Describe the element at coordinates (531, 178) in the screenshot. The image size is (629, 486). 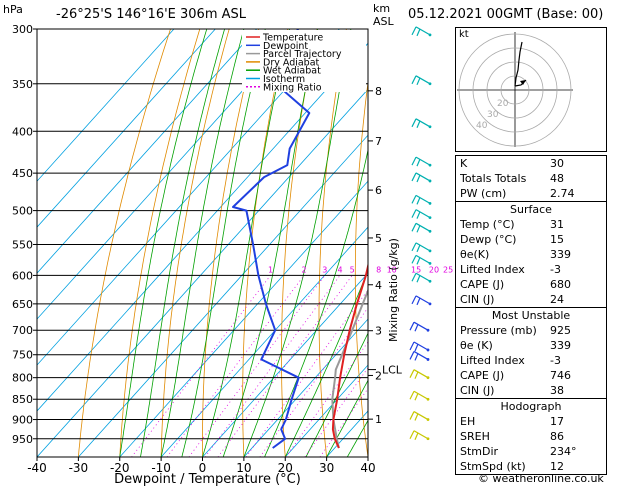
I see `totals-totals-row: Totals Totals 48` at that location.